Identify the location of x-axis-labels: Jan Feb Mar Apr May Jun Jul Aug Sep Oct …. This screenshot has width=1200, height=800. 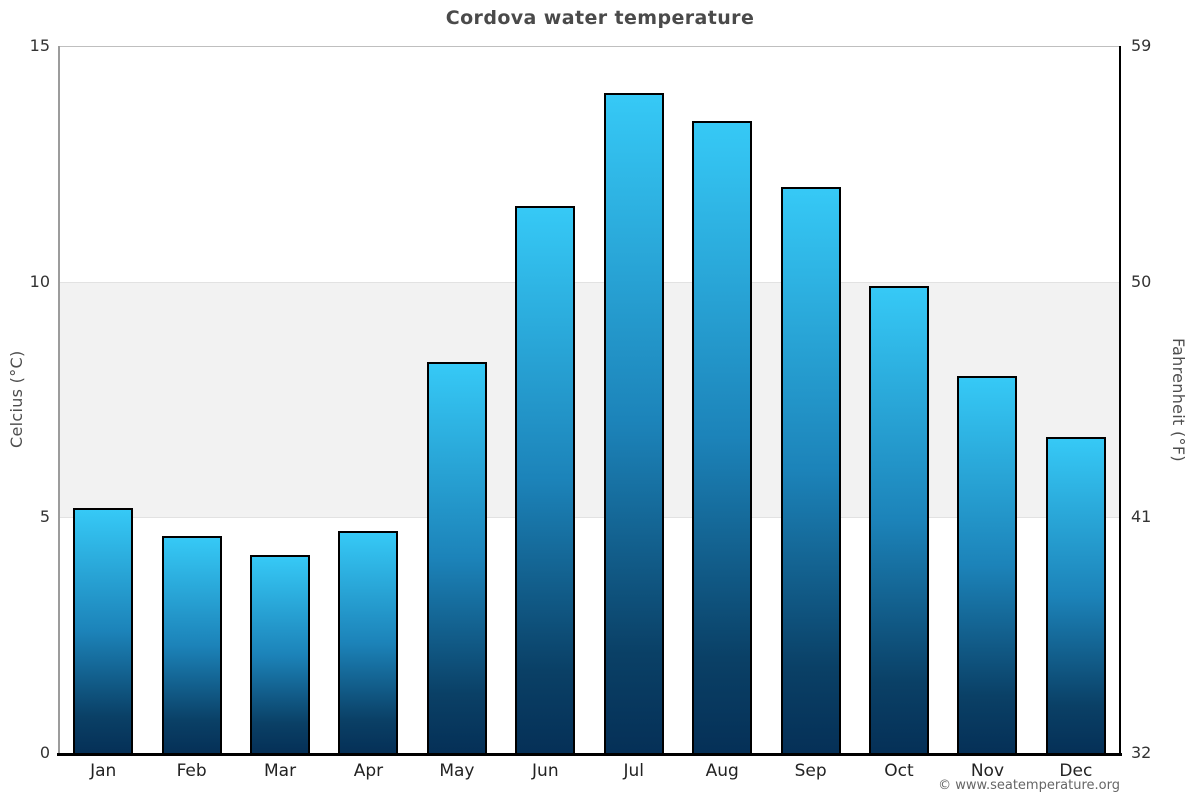
(589, 771).